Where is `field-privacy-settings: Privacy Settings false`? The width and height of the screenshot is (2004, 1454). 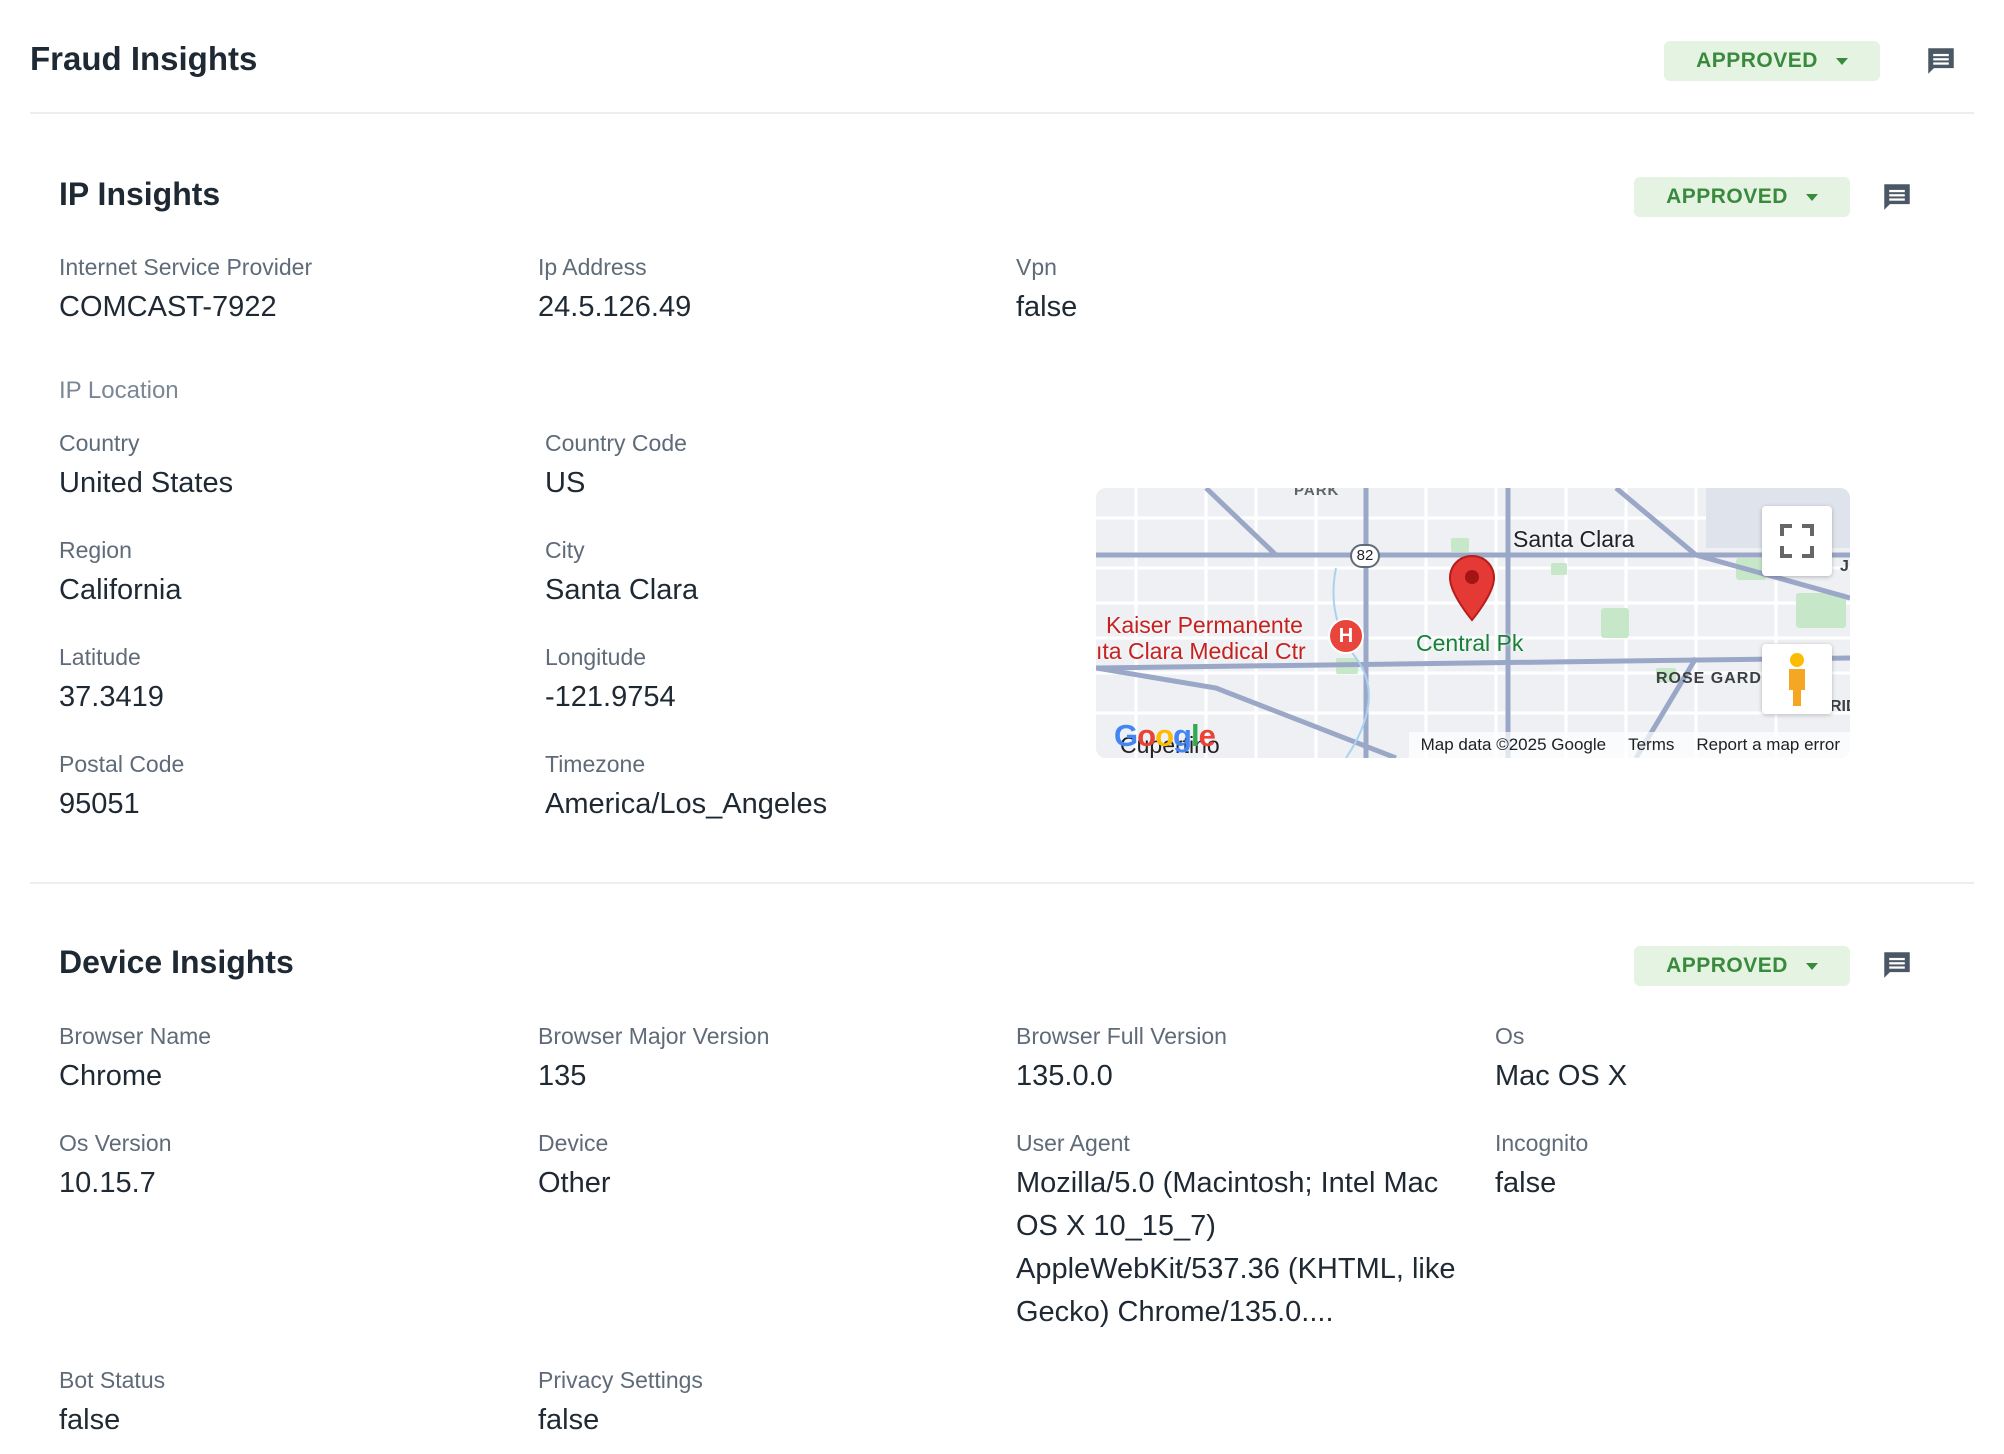 field-privacy-settings: Privacy Settings false is located at coordinates (620, 1403).